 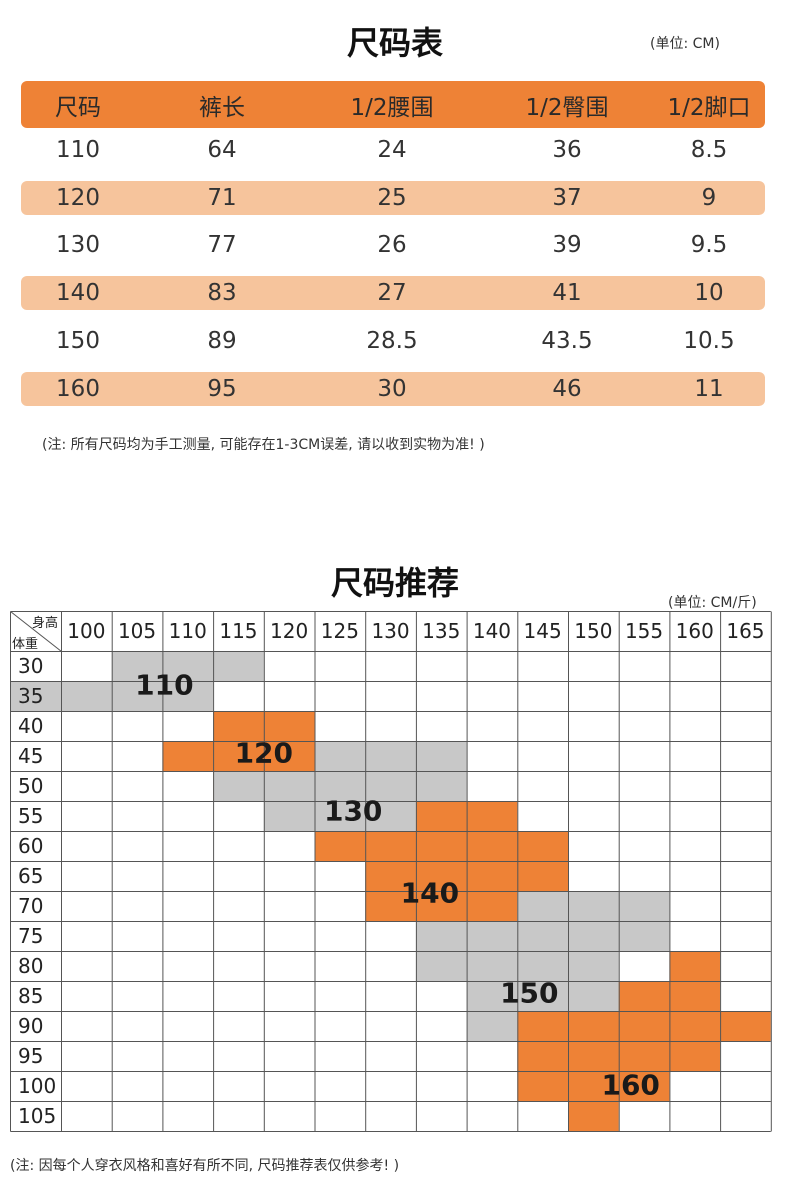 What do you see at coordinates (31, 696) in the screenshot?
I see `weight-label: 35` at bounding box center [31, 696].